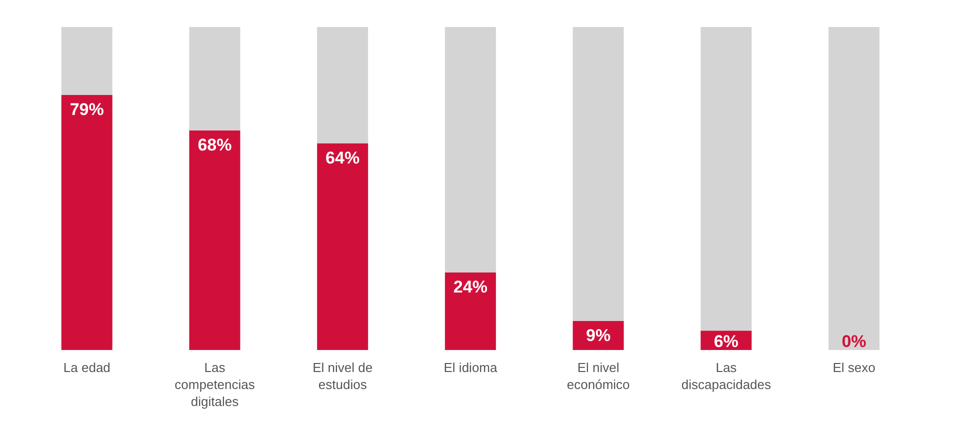 The height and width of the screenshot is (433, 956). Describe the element at coordinates (86, 367) in the screenshot. I see `x-tick-label: La edad` at that location.